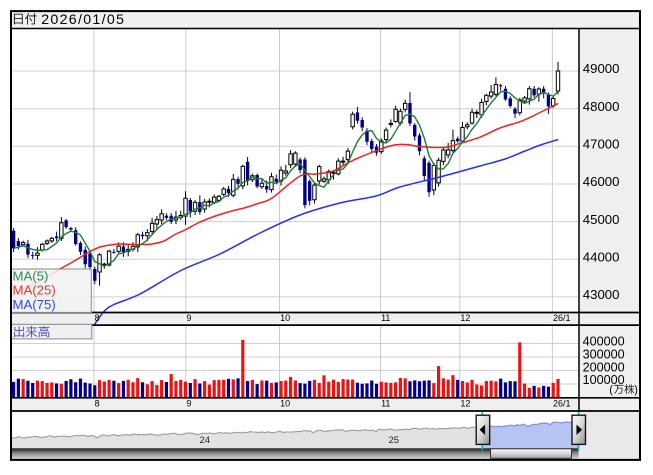 The image size is (653, 475). Describe the element at coordinates (604, 367) in the screenshot. I see `svg-text: 200000` at that location.